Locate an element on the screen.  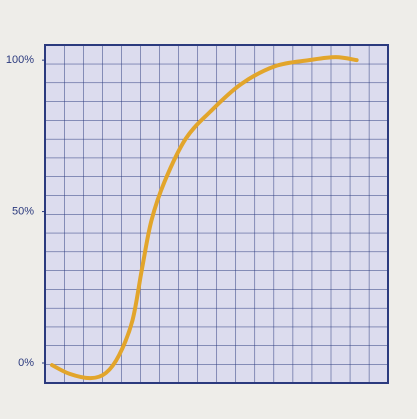
y-tick-label: 100% is located at coordinates (20, 60).